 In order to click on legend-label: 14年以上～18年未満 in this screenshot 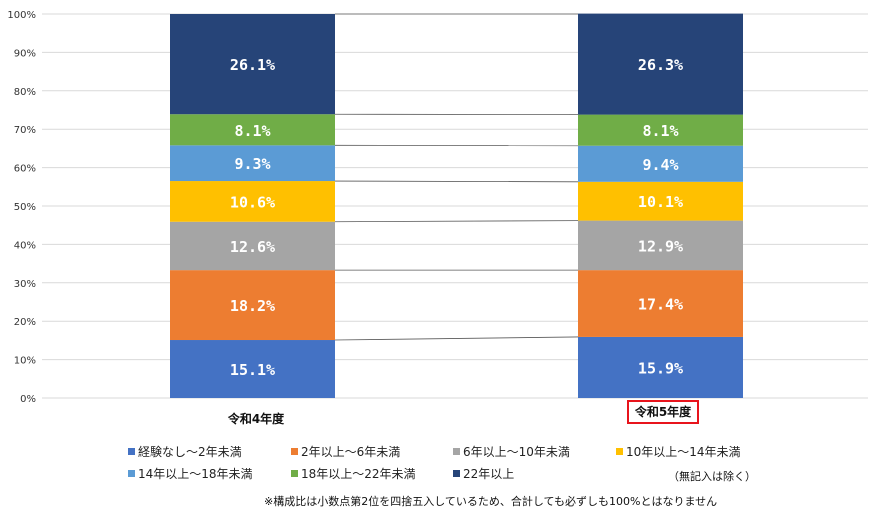, I will do `click(195, 474)`.